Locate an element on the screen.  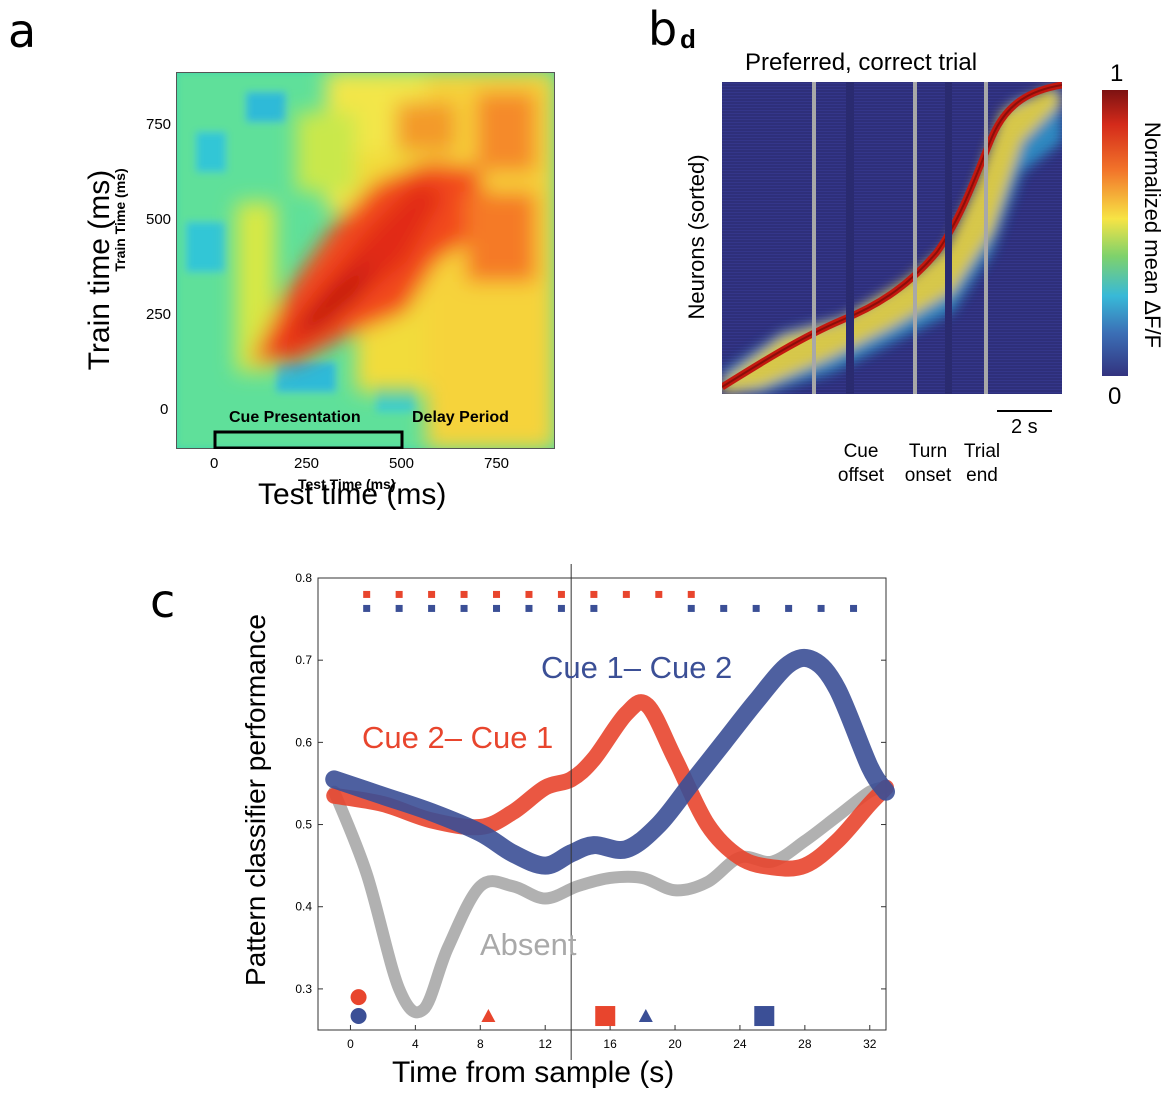
x-tick-label: 20 is located at coordinates (675, 1044).